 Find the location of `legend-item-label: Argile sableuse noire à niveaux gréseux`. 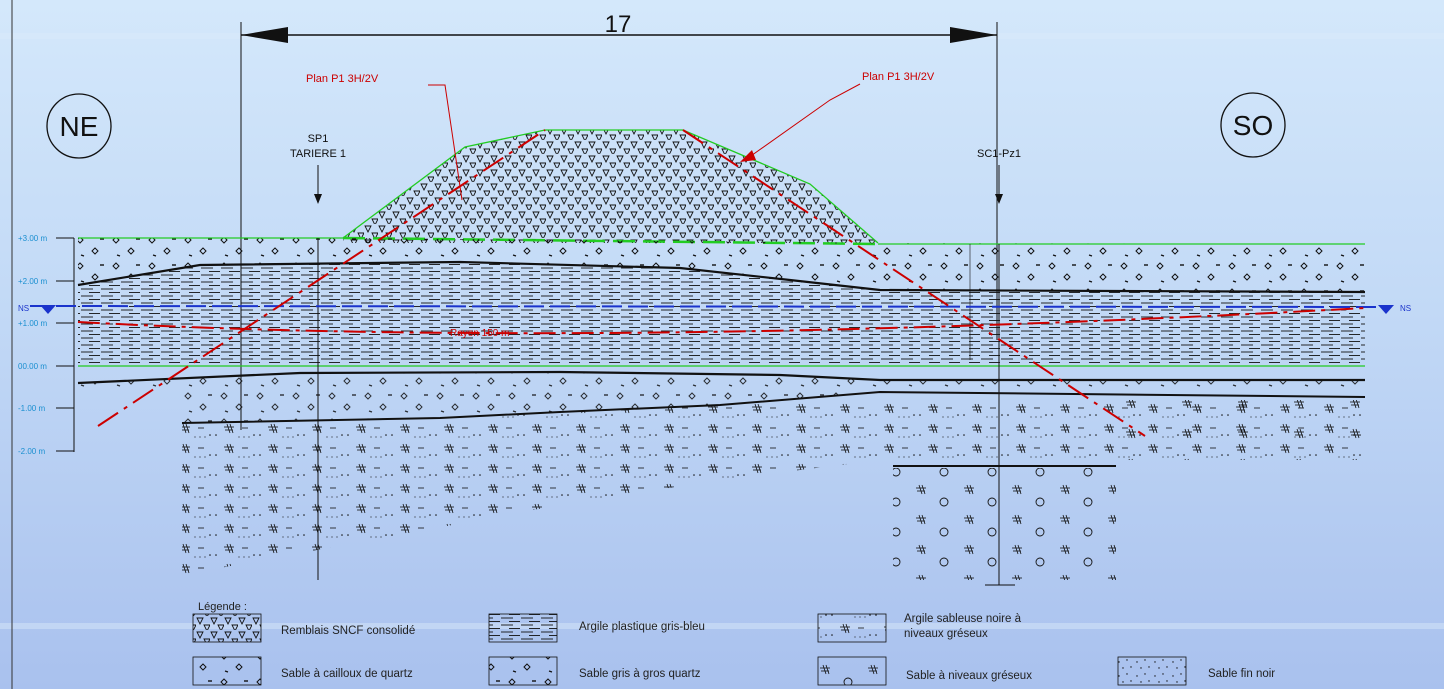

legend-item-label: Argile sableuse noire à niveaux gréseux is located at coordinates (962, 626).